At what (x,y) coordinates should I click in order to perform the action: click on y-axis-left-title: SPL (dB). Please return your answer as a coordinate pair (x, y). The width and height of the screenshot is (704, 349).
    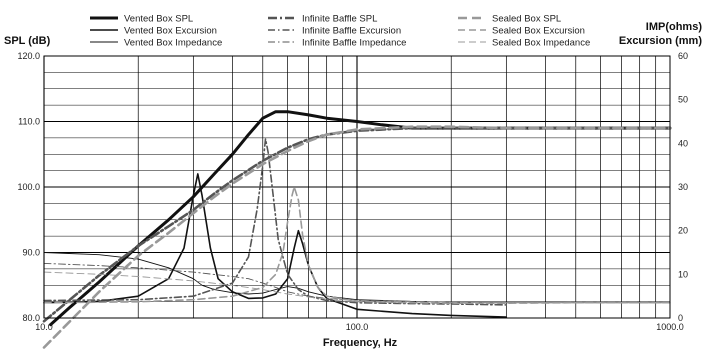
    Looking at the image, I should click on (27, 41).